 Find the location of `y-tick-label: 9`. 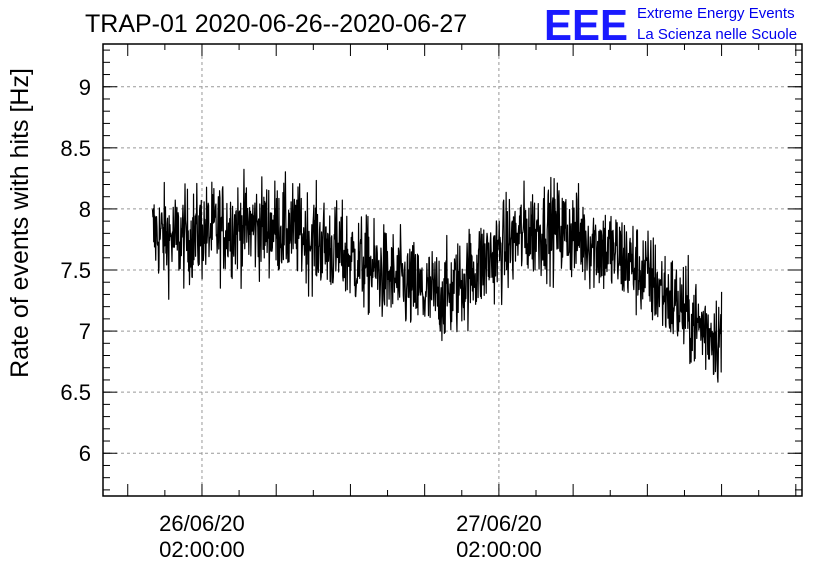

y-tick-label: 9 is located at coordinates (85, 87).